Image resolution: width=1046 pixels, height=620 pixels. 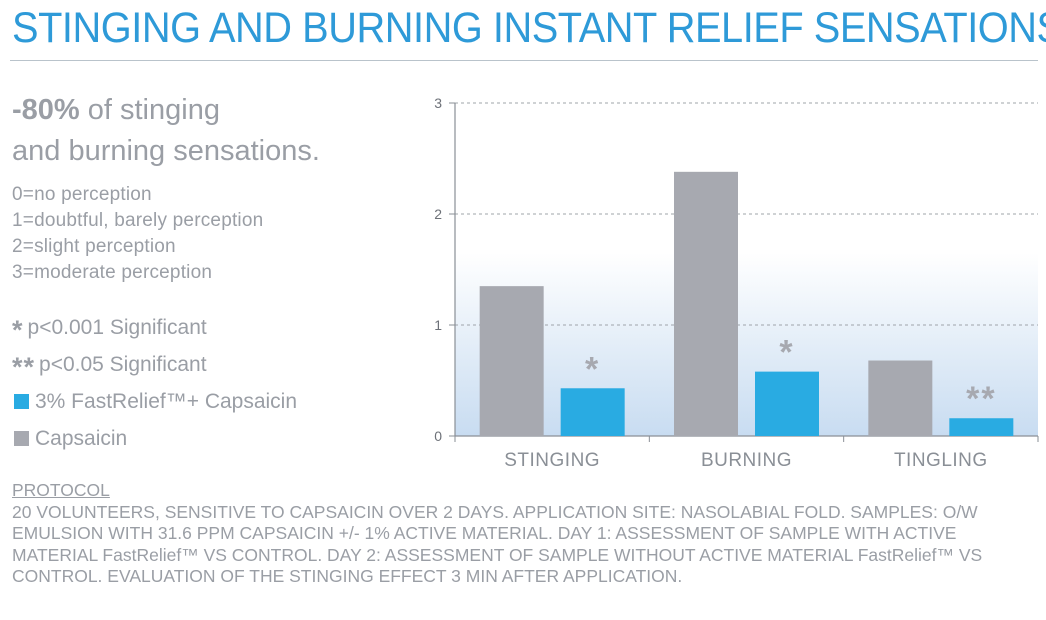 I want to click on y-tick-label: 3, so click(x=438, y=103).